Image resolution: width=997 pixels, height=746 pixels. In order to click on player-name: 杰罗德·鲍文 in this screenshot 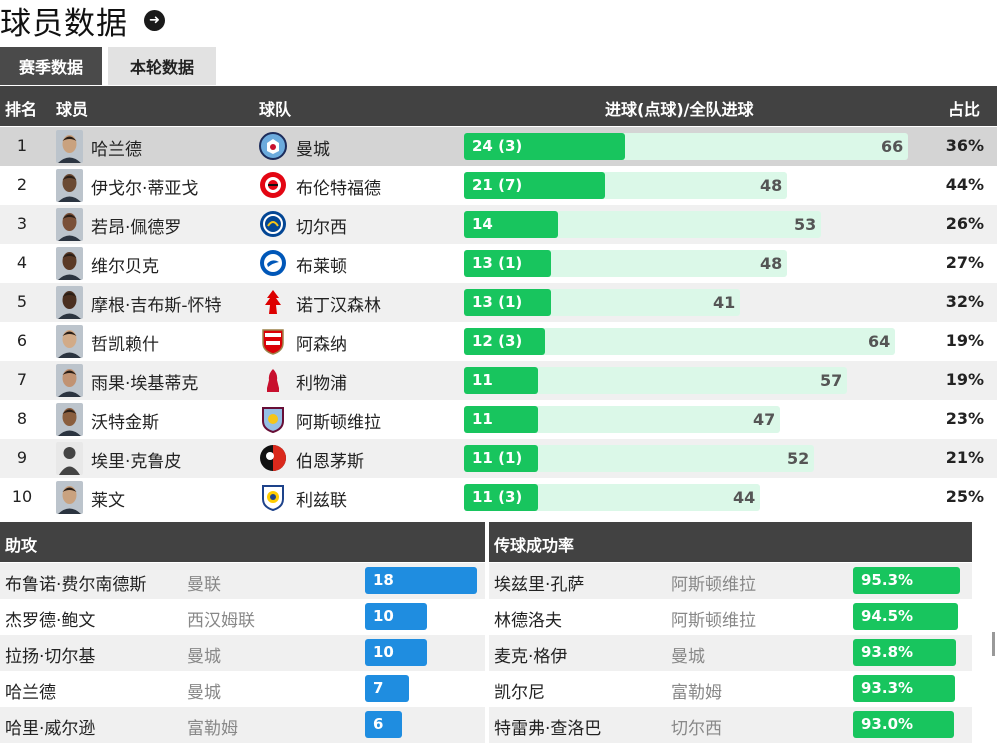, I will do `click(50, 621)`.